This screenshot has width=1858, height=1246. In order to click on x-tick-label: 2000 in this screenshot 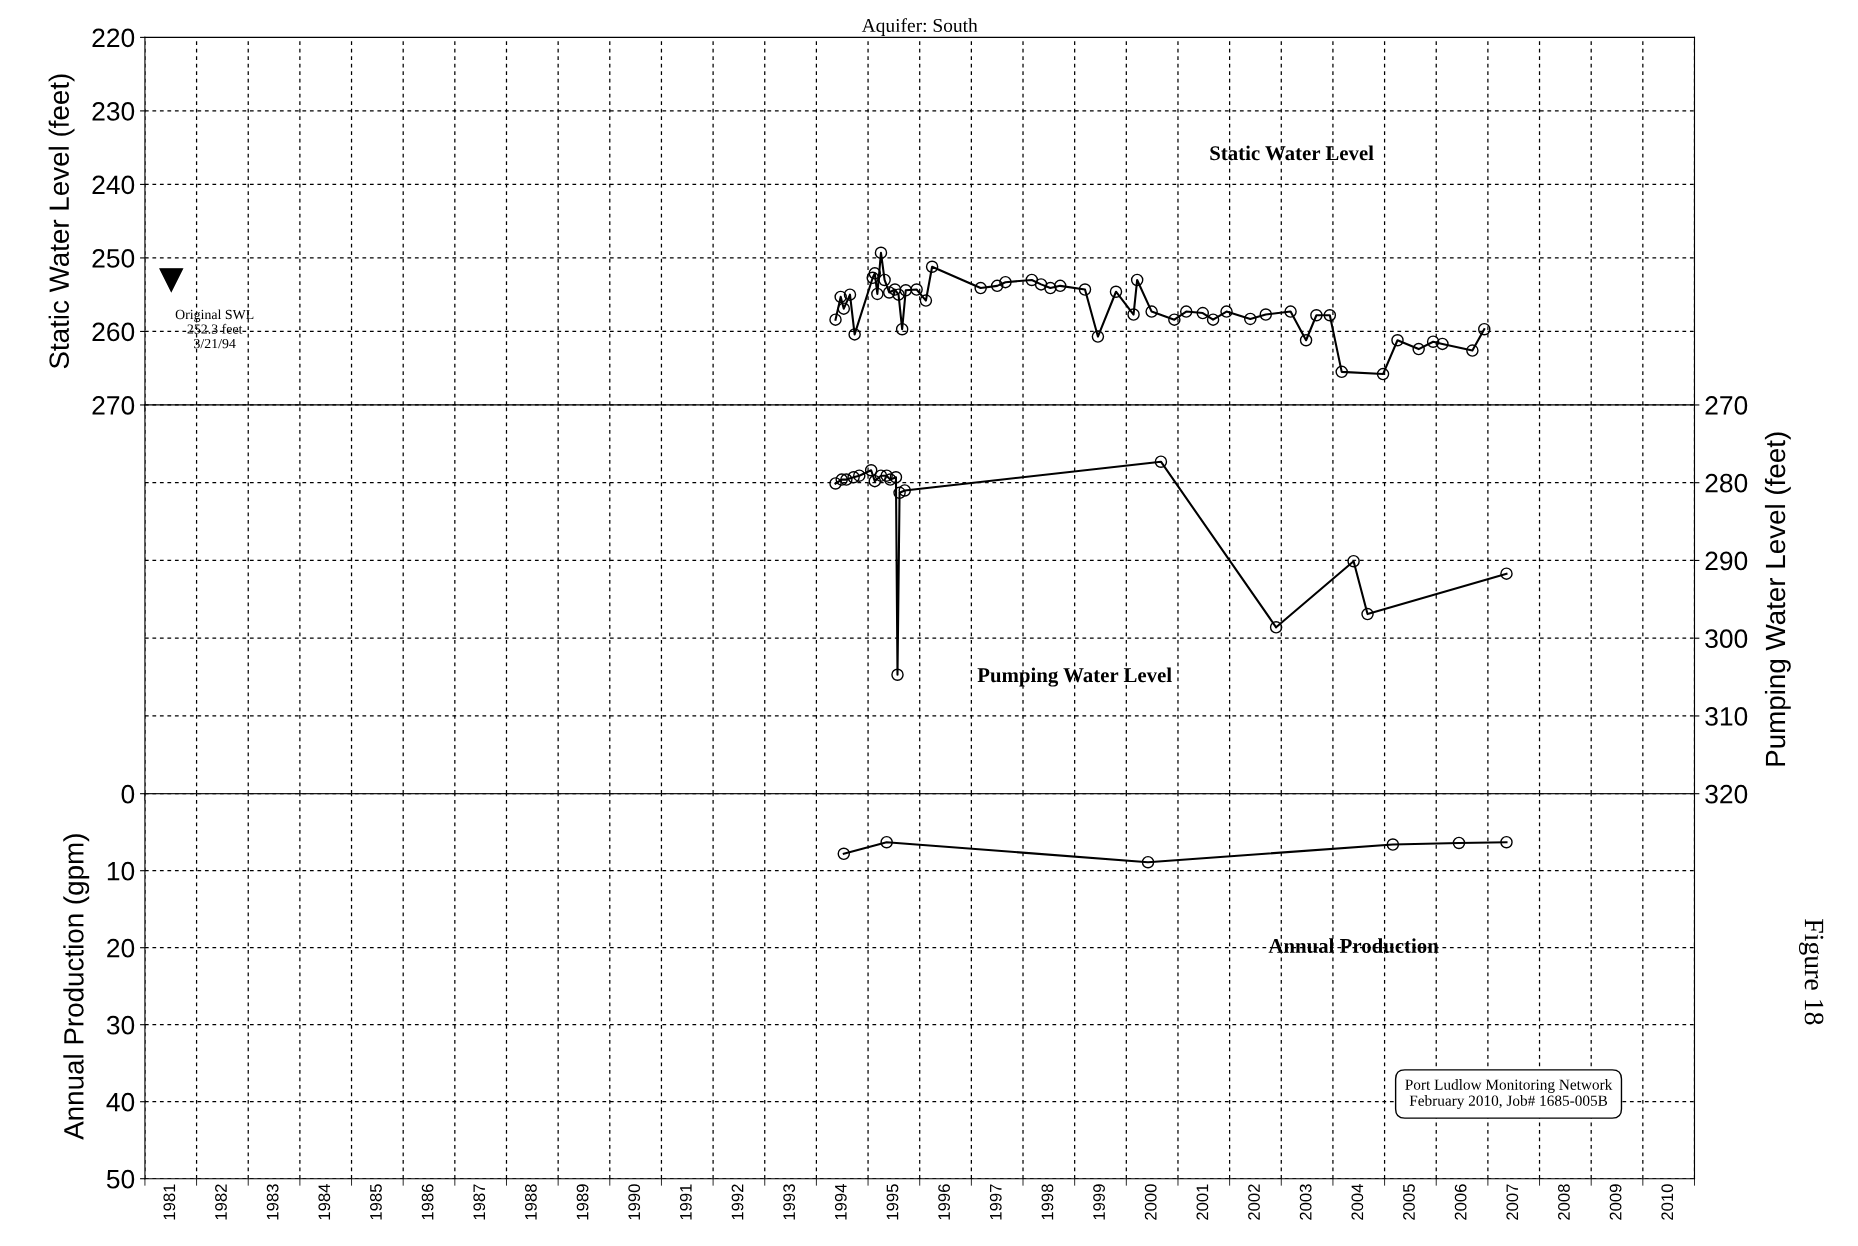, I will do `click(1150, 1202)`.